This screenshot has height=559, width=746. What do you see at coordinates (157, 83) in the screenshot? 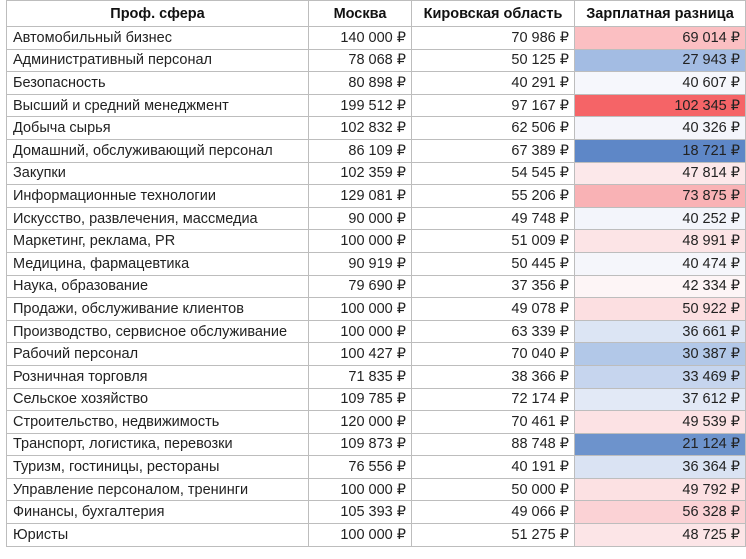
I see `cell-sphere: Безопасность` at bounding box center [157, 83].